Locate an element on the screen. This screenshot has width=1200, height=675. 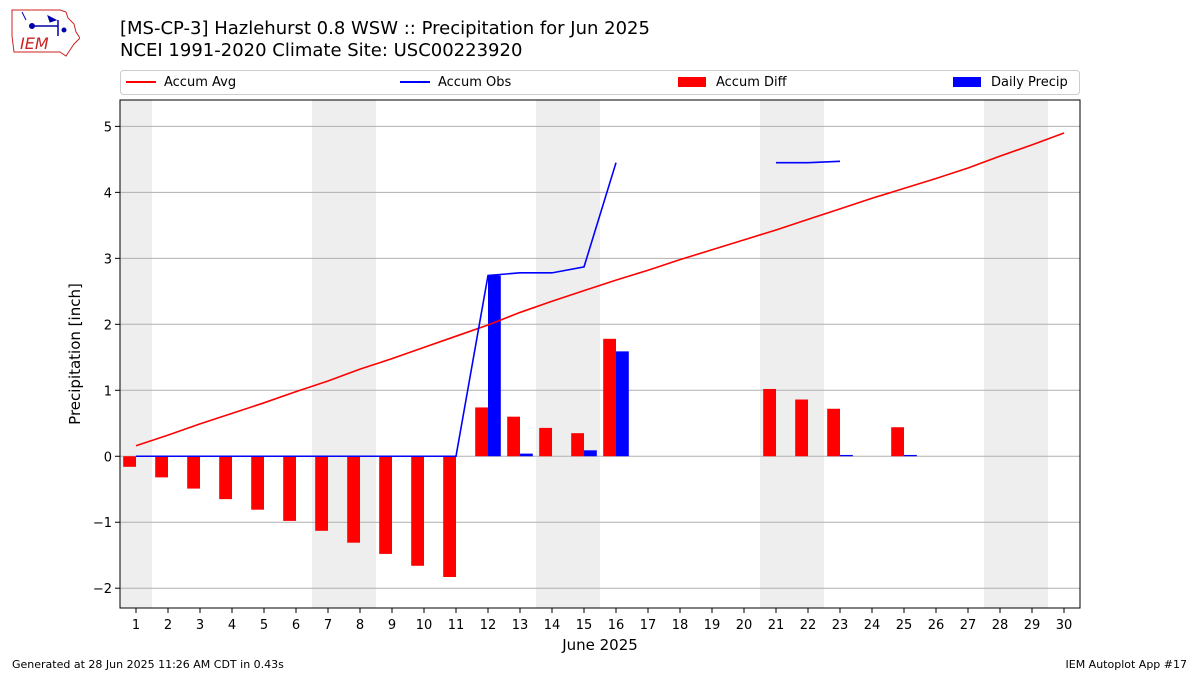
legend: Accum Avg Accum Obs Accum Diff Daily Precip is located at coordinates (600, 82).